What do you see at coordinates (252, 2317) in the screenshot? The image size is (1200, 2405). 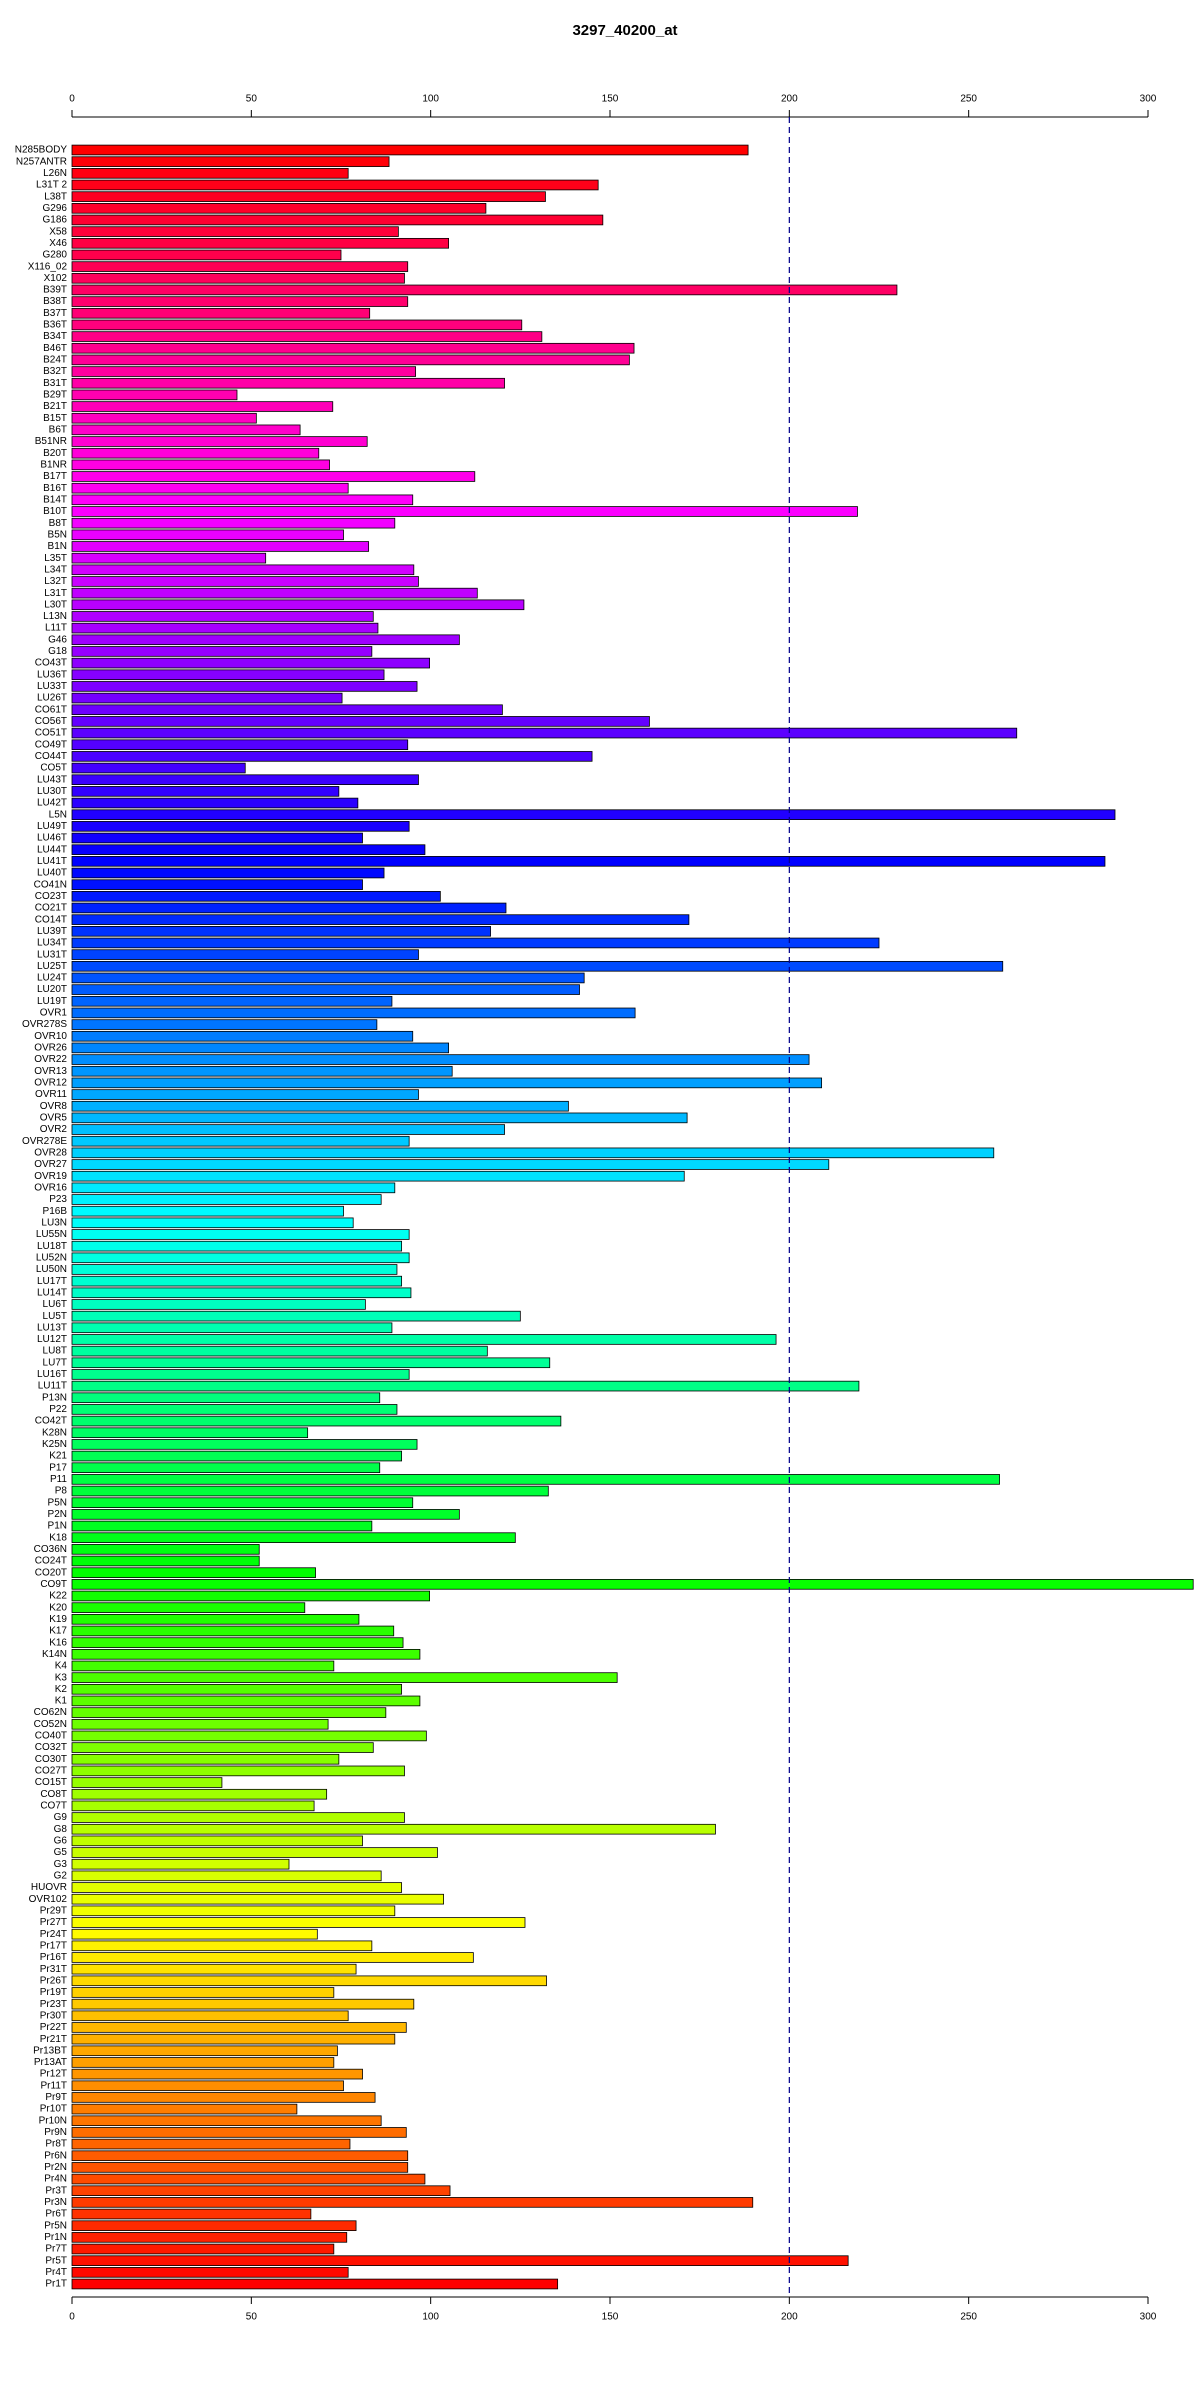 I see `x-tick-label: 50` at bounding box center [252, 2317].